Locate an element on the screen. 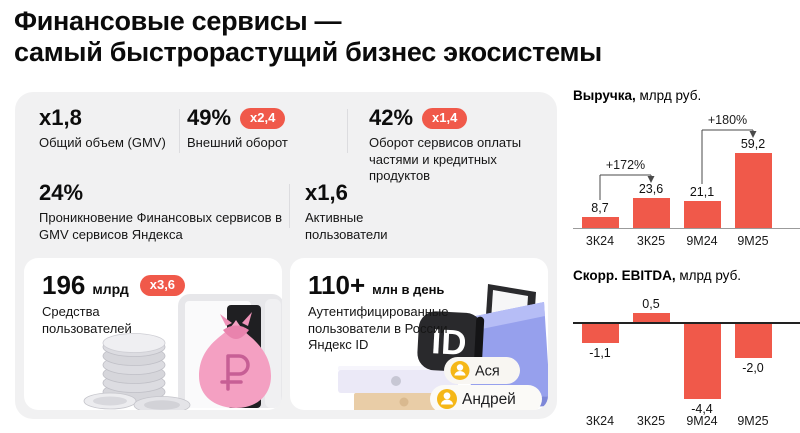 Image resolution: width=800 pixels, height=433 pixels. metric-bnpl-turnover-value: 42% is located at coordinates (391, 117).